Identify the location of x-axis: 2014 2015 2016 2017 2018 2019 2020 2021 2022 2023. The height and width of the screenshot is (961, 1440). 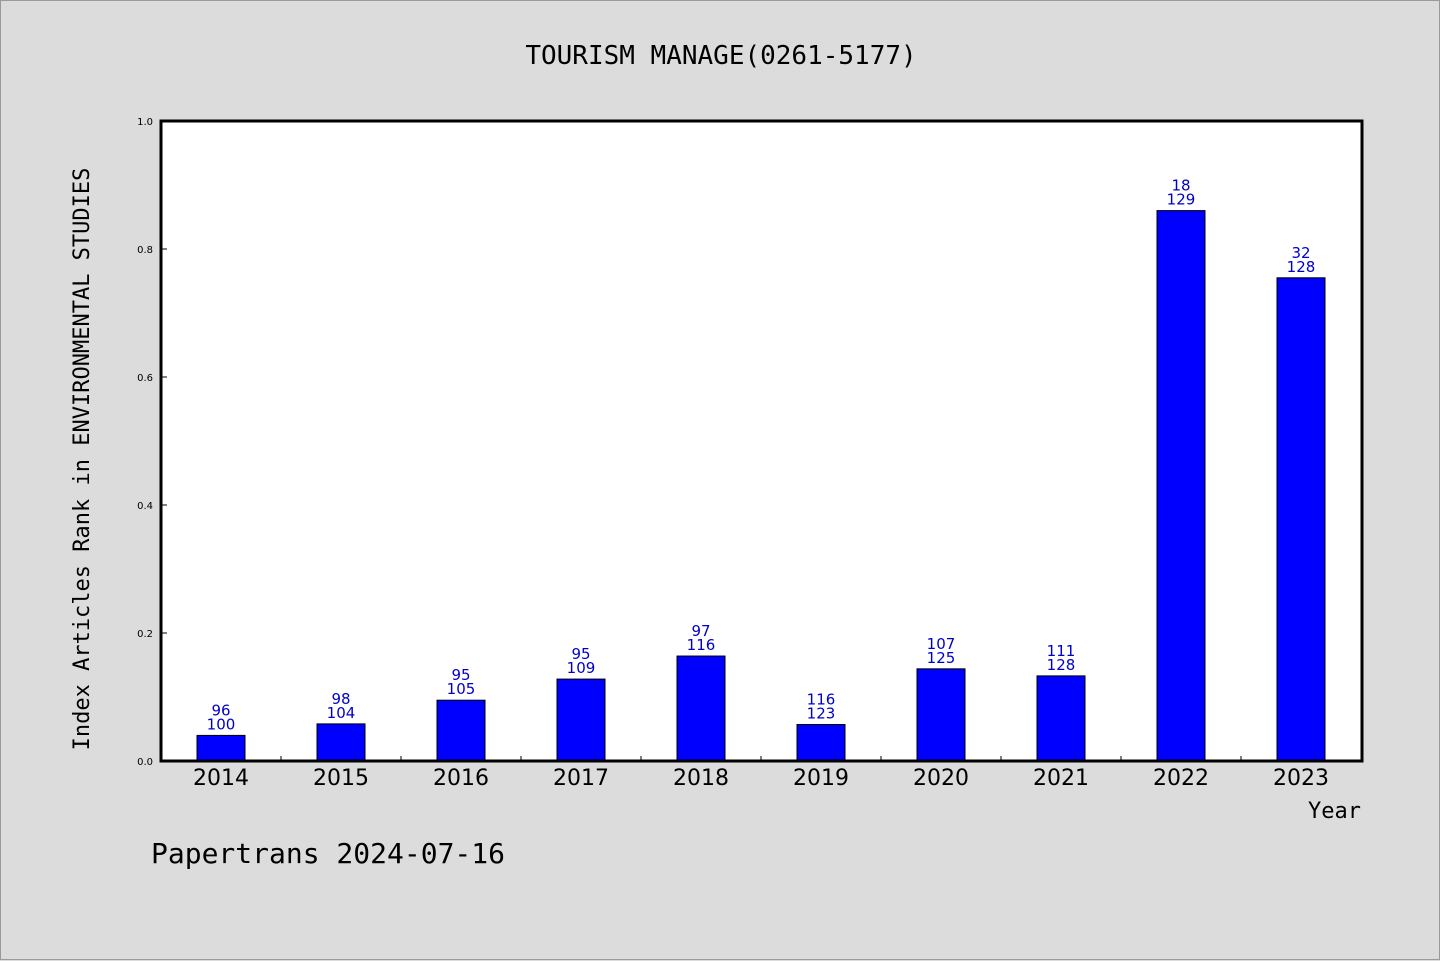
(761, 773).